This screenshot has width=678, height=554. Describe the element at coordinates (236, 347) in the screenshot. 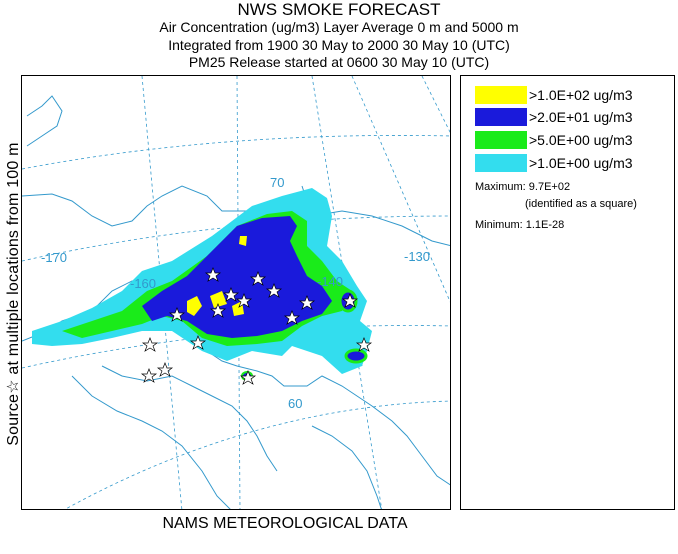

I see `latitude-line-mid` at that location.